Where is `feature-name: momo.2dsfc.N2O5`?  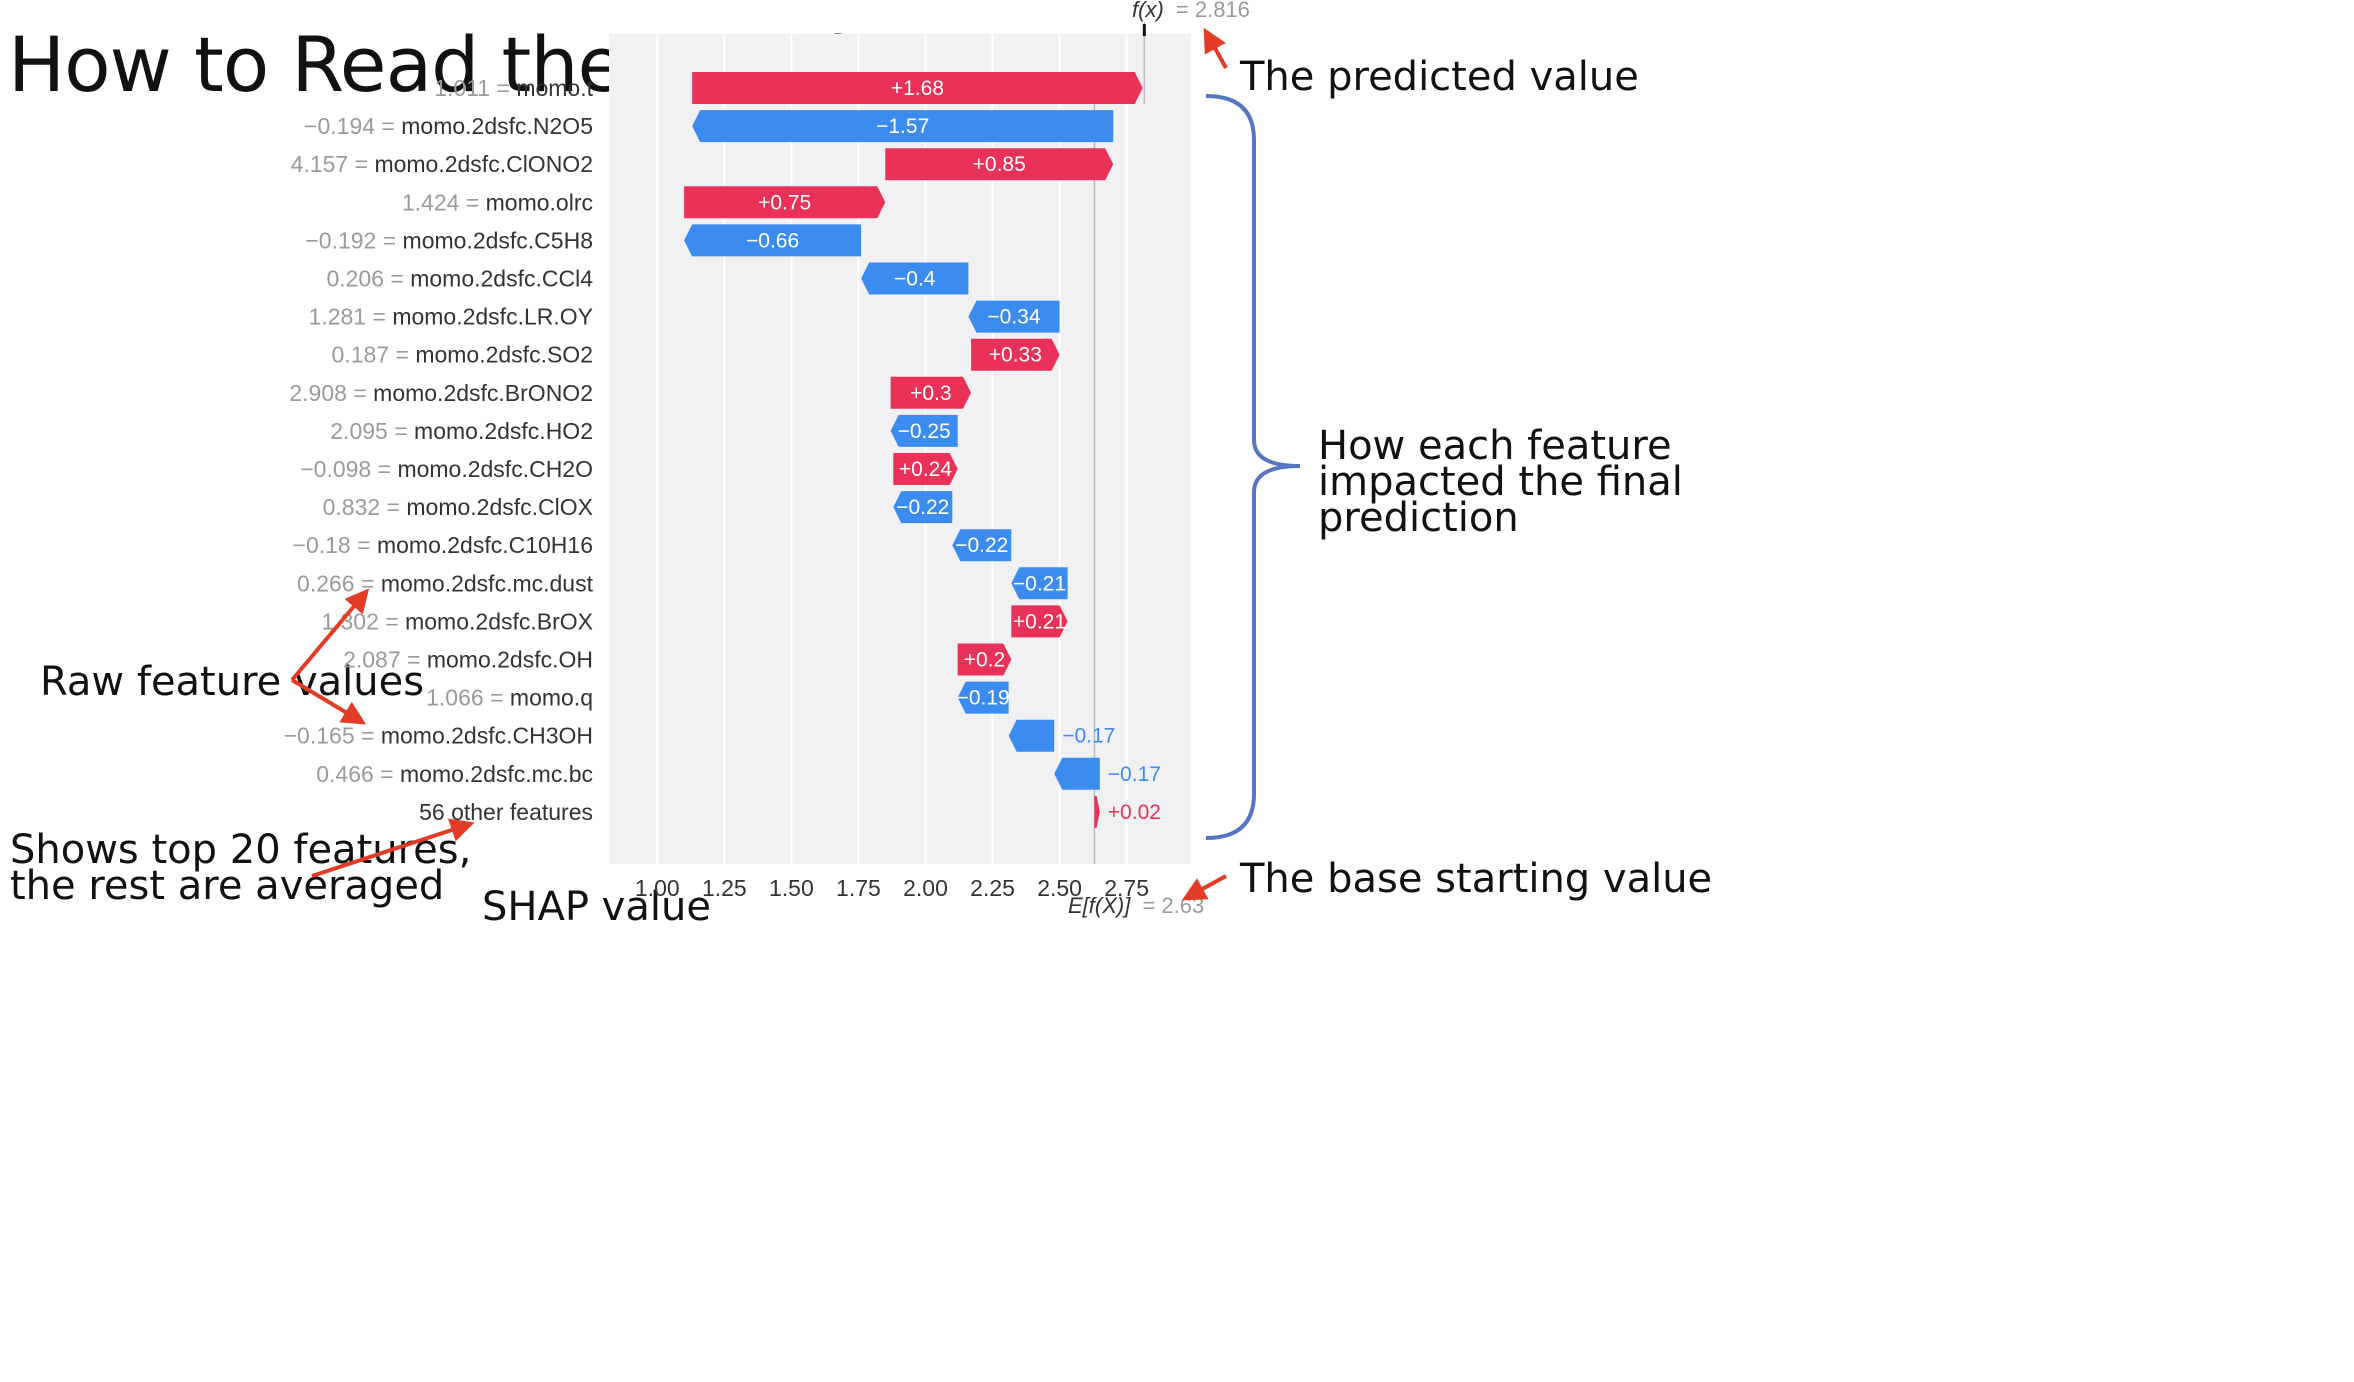
feature-name: momo.2dsfc.N2O5 is located at coordinates (497, 126).